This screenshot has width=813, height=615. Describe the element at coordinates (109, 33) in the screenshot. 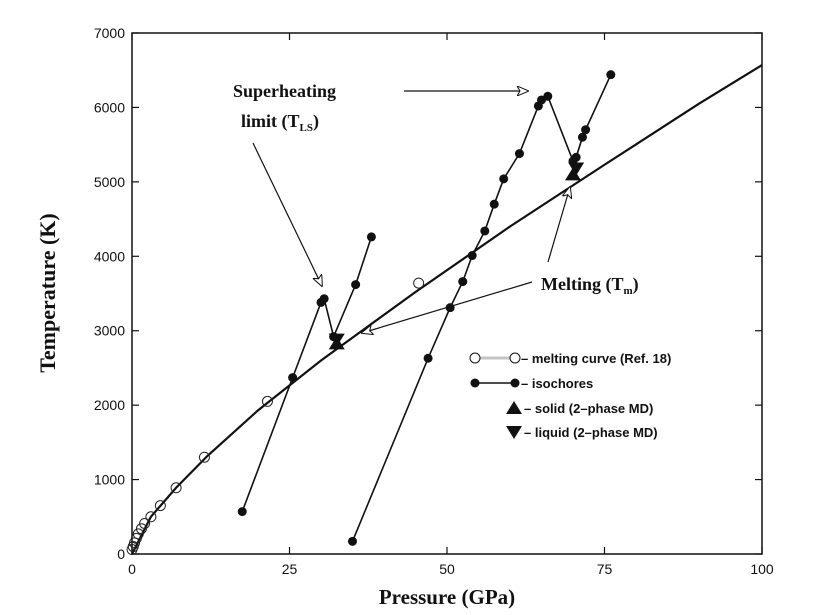

I see `y-tick-label: 7000` at that location.